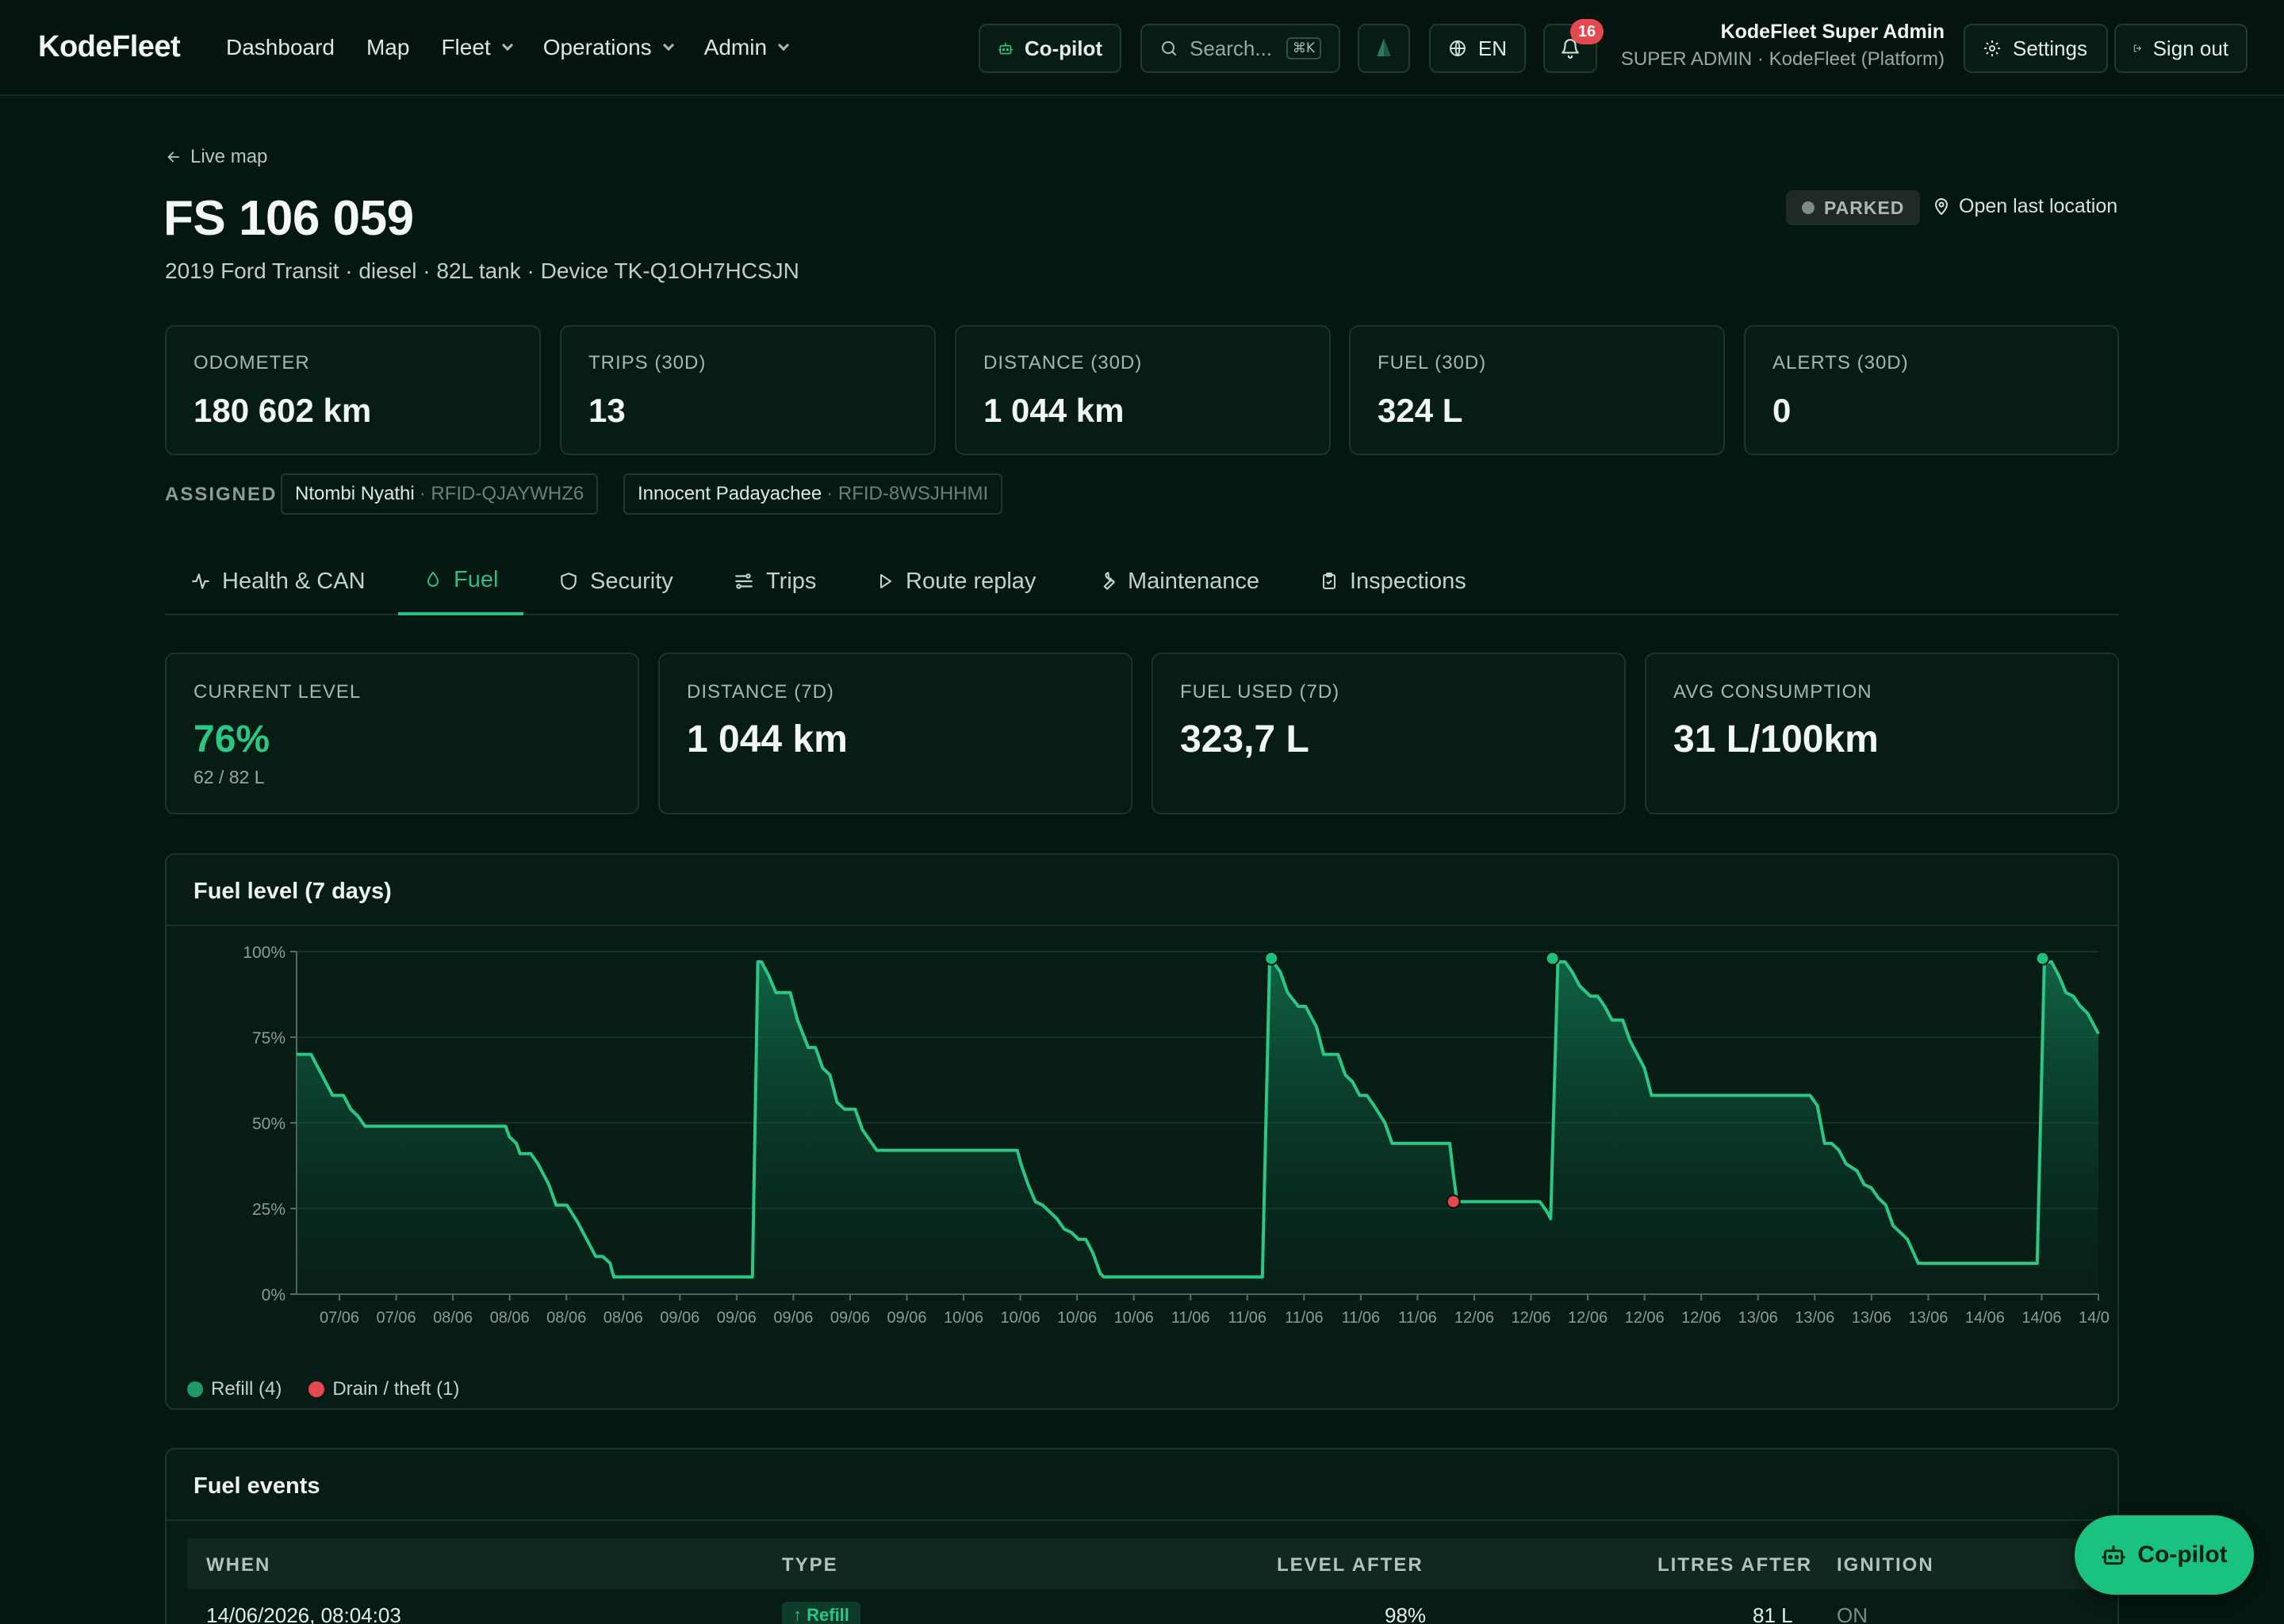 This screenshot has width=2284, height=1624. I want to click on settings-button: Settings, so click(2036, 48).